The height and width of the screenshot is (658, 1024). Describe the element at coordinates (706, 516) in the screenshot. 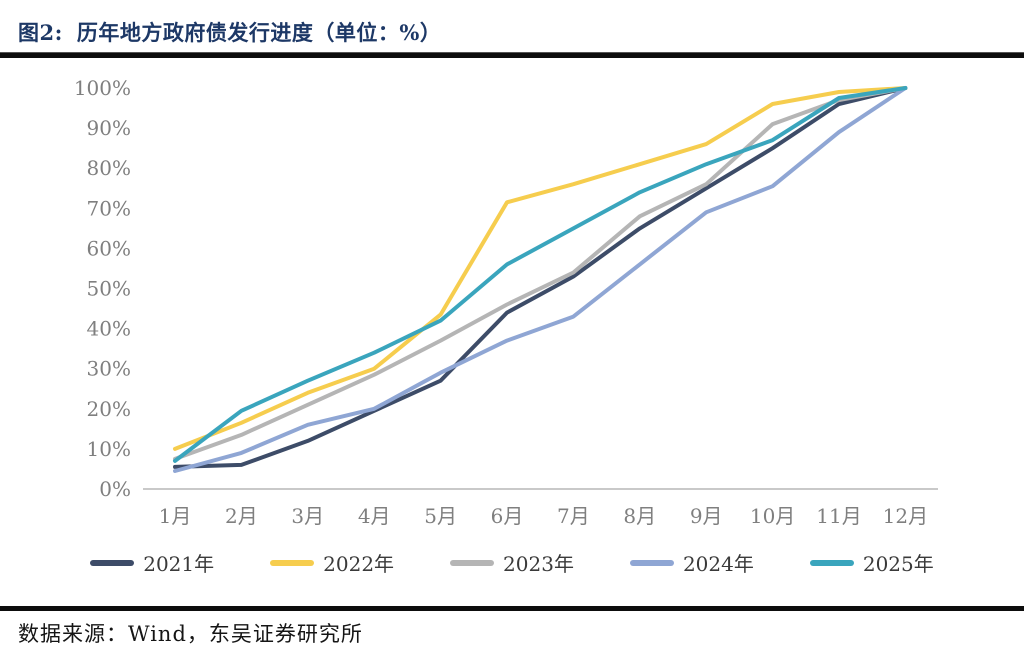

I see `x-tick-label: 9月` at that location.